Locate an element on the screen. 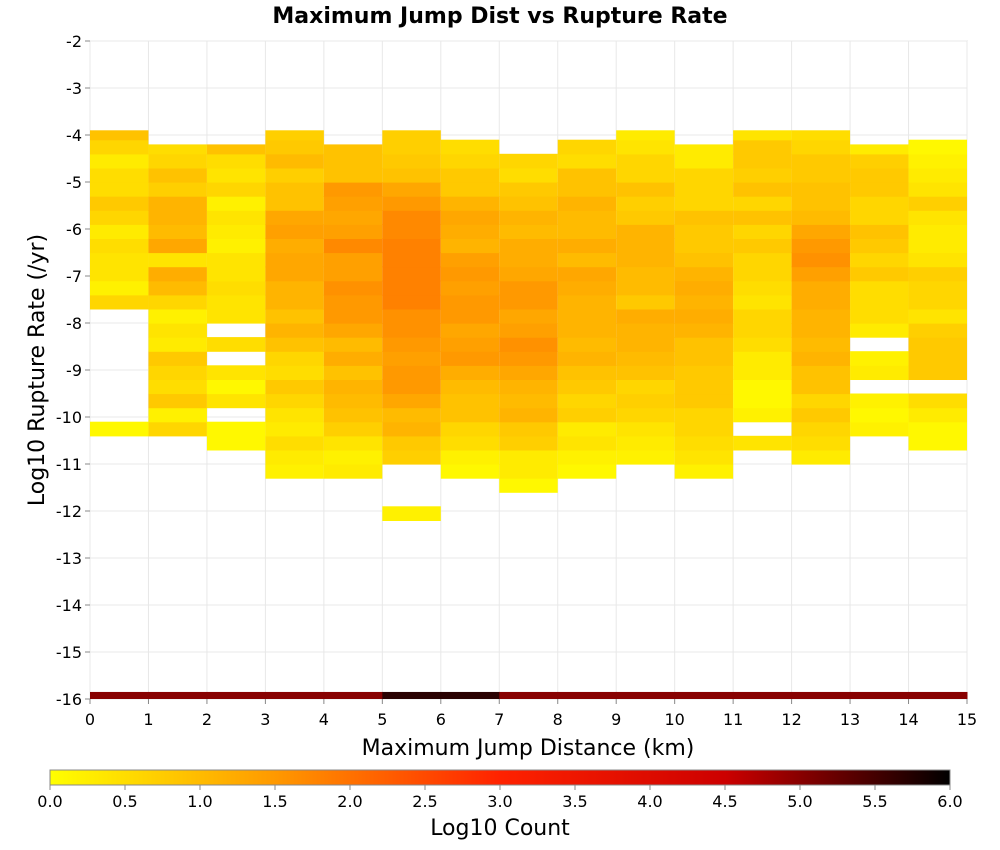 This screenshot has height=850, width=1000. y-tick-label: -14 is located at coordinates (69, 605).